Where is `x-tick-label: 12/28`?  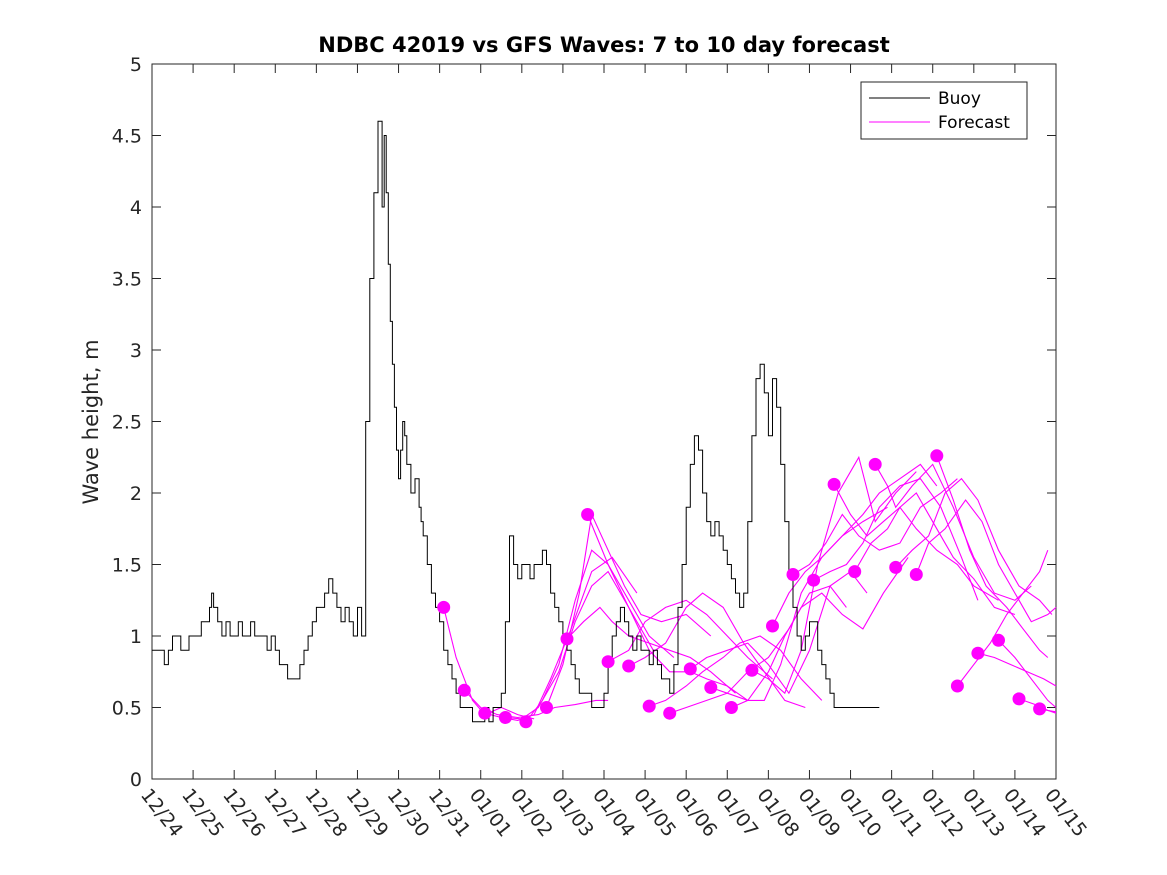
x-tick-label: 12/28 is located at coordinates (325, 813).